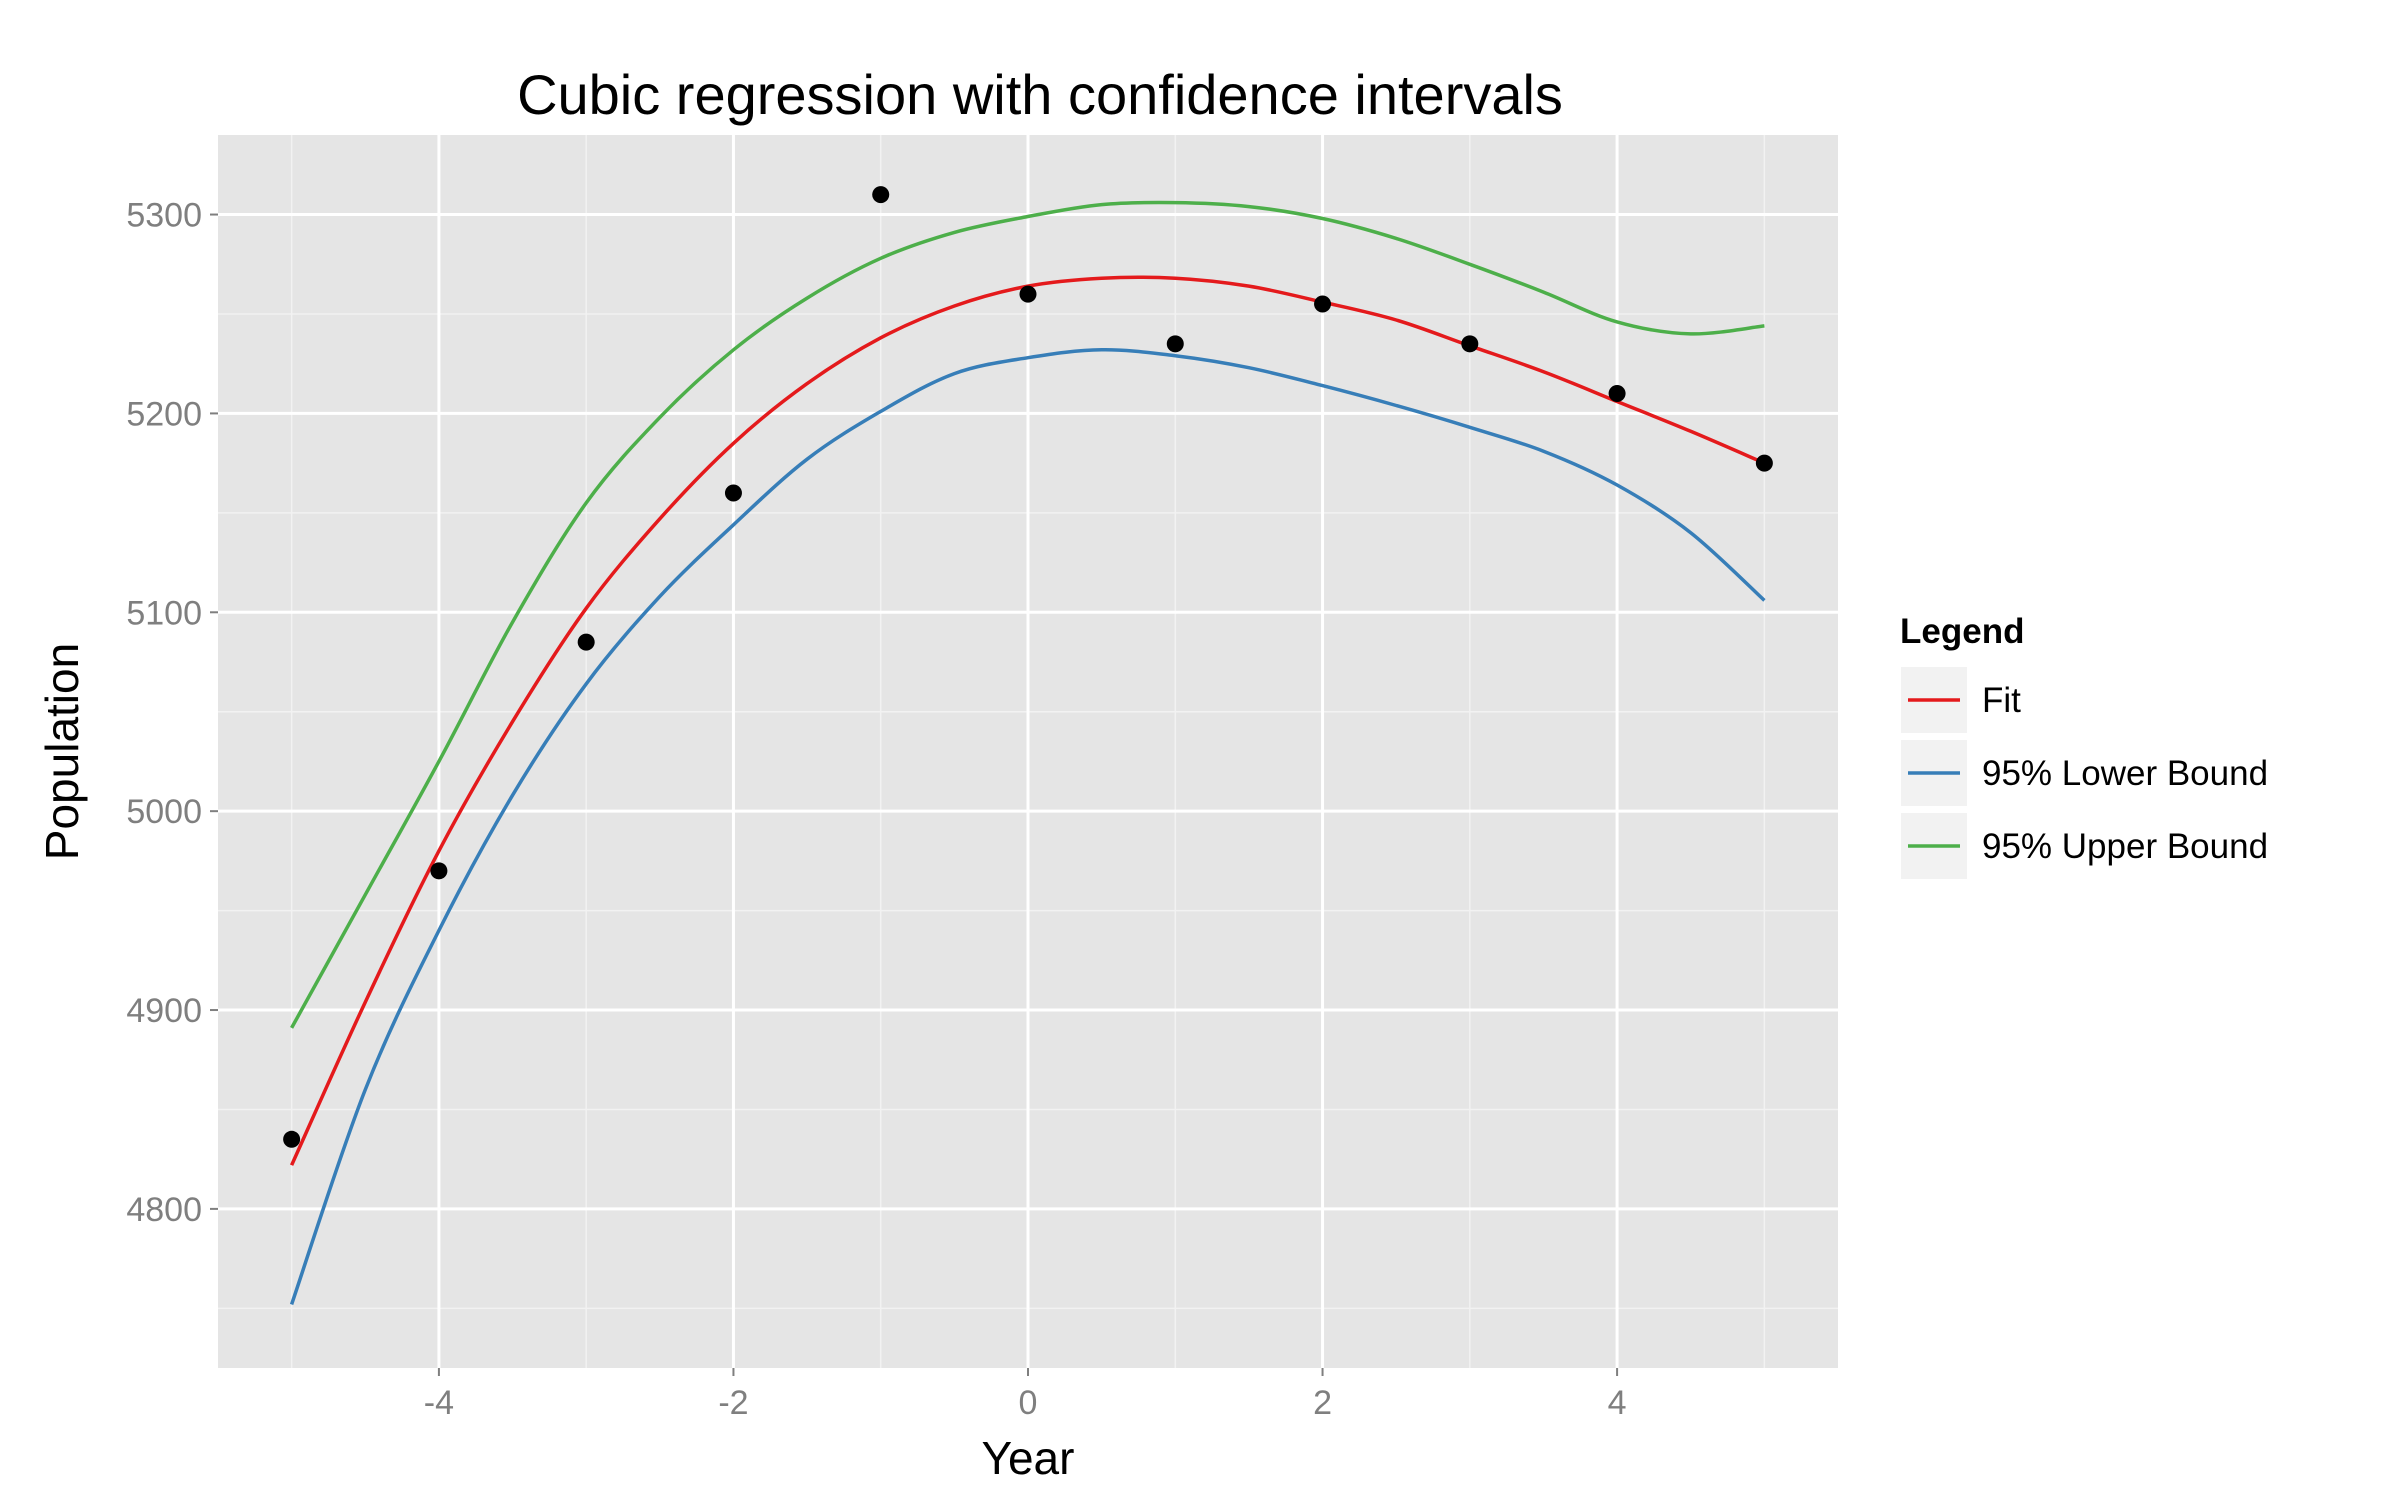 The width and height of the screenshot is (2400, 1505). Describe the element at coordinates (2125, 773) in the screenshot. I see `legend-label: 95% Lower Bound` at that location.